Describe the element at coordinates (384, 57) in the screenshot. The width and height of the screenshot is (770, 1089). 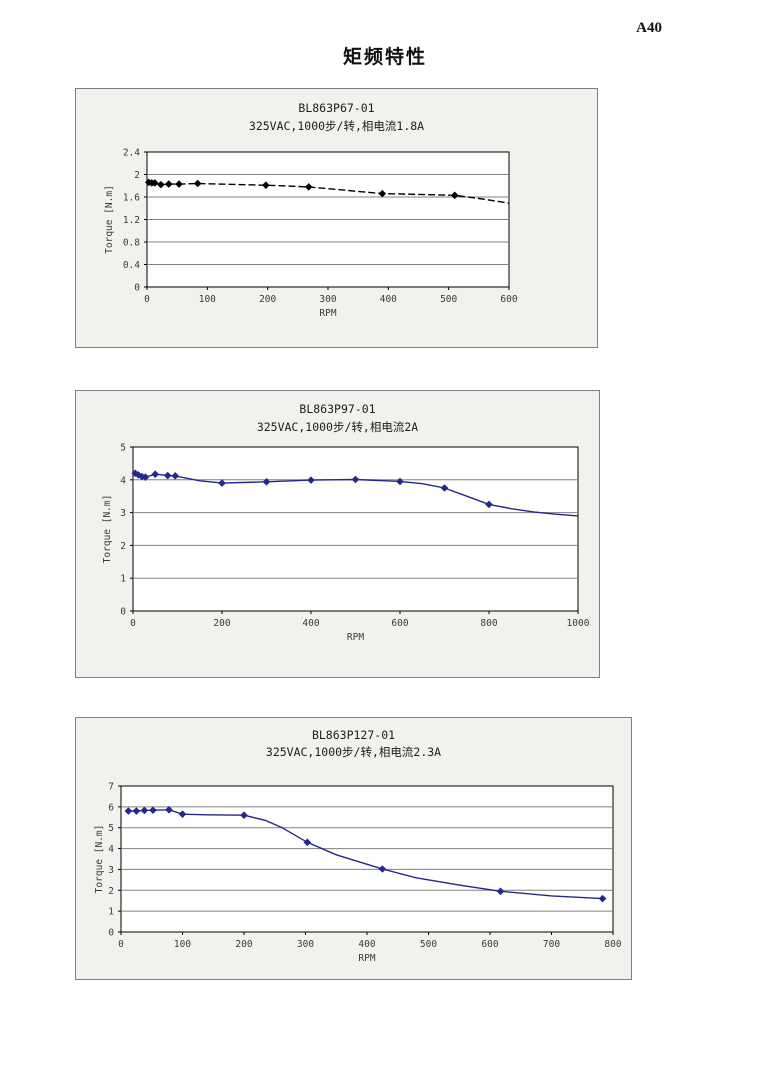
I see `page-title: 矩频特性` at that location.